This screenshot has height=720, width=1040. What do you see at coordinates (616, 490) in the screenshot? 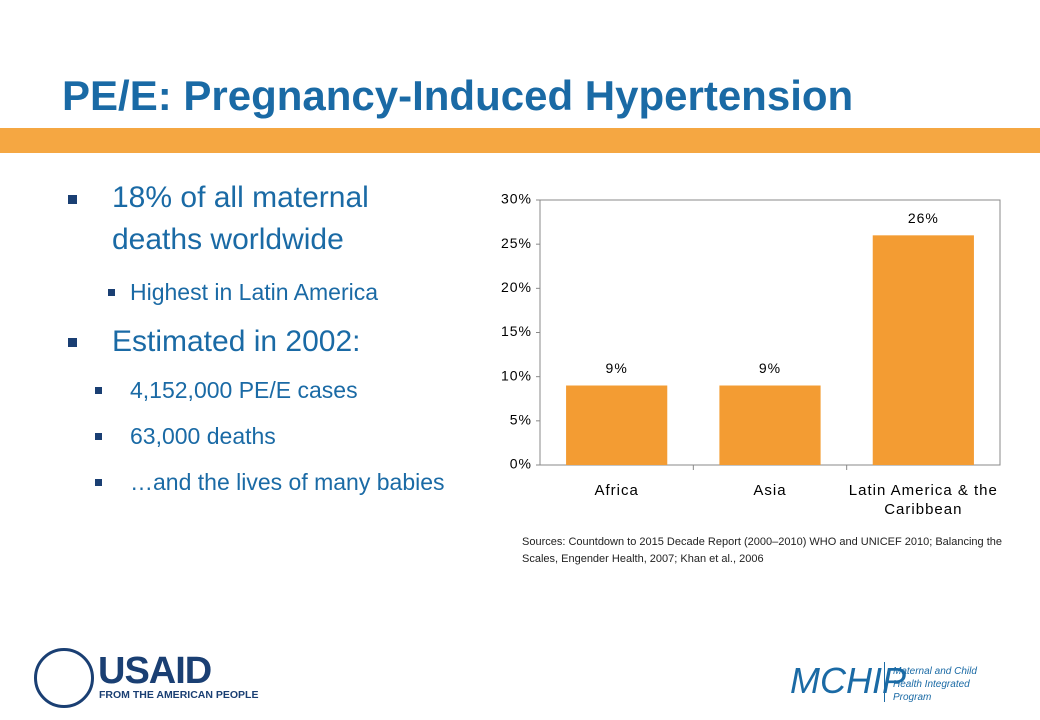
I see `x-tick-label: Africa` at bounding box center [616, 490].